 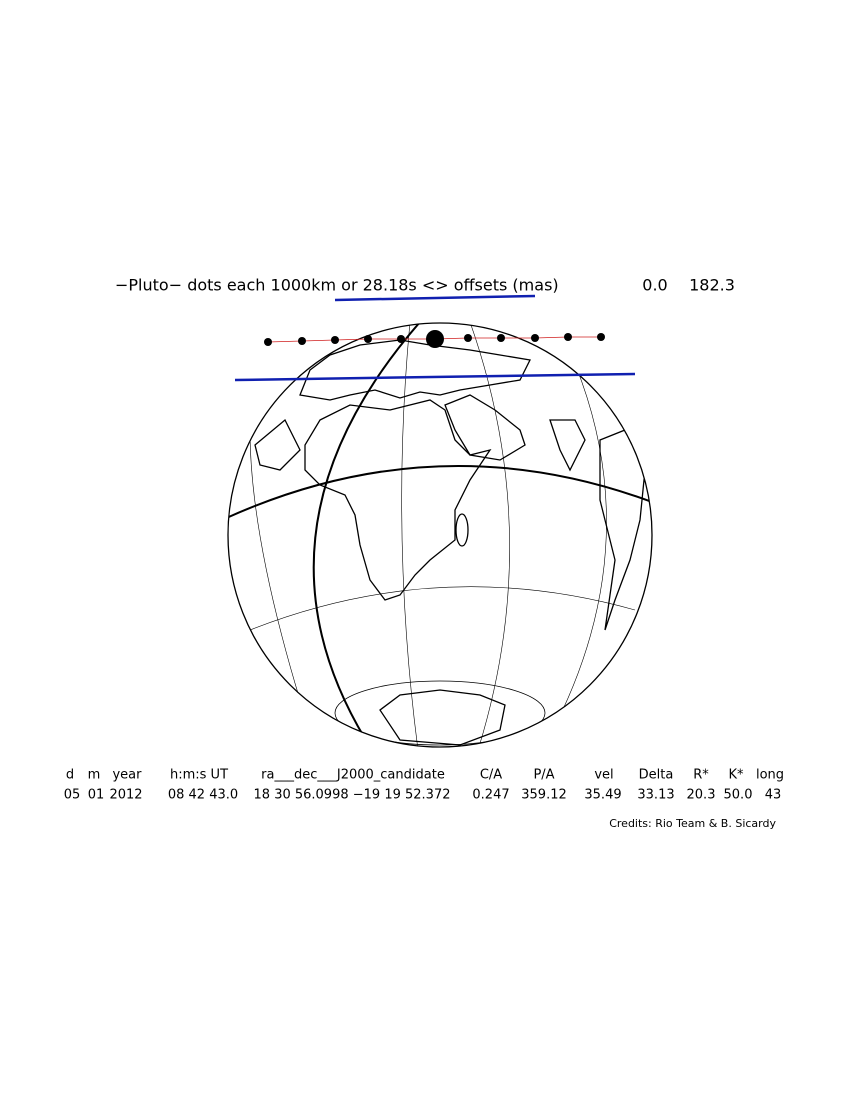 What do you see at coordinates (94, 775) in the screenshot?
I see `table-header: m` at bounding box center [94, 775].